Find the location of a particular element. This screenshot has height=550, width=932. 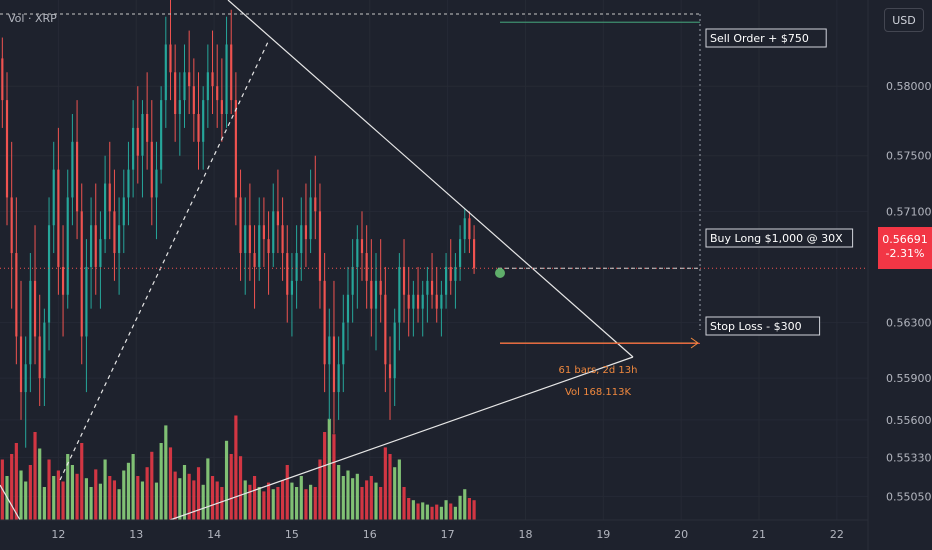

volume-legend: Vol · XRP is located at coordinates (32, 18).